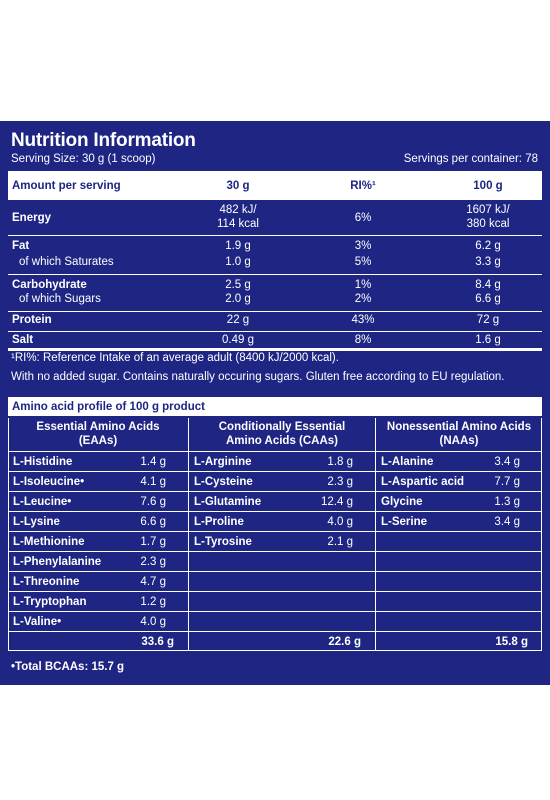 The image size is (550, 800). Describe the element at coordinates (363, 340) in the screenshot. I see `nutrient-ri: 8%` at that location.